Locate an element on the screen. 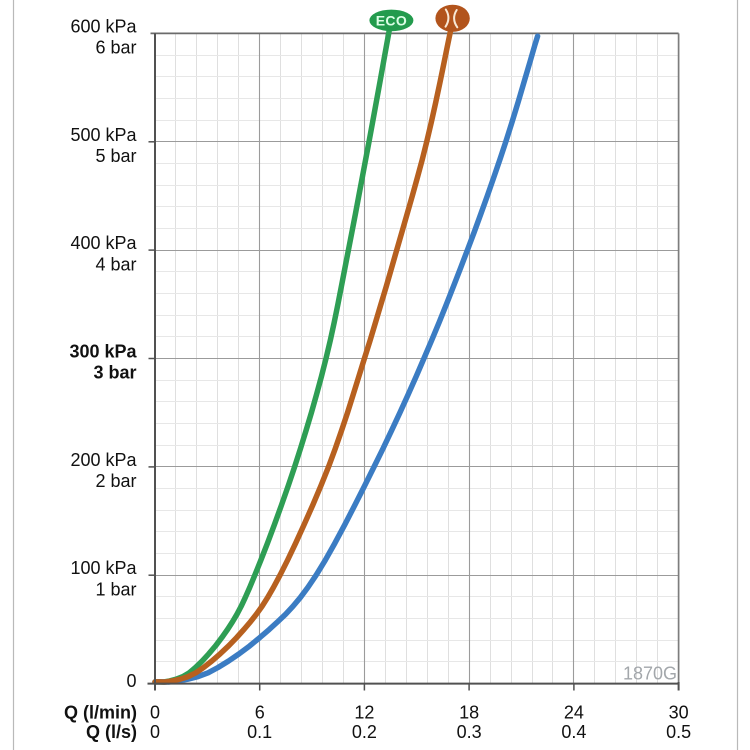 The width and height of the screenshot is (750, 750). svg-text: ECO is located at coordinates (391, 20).